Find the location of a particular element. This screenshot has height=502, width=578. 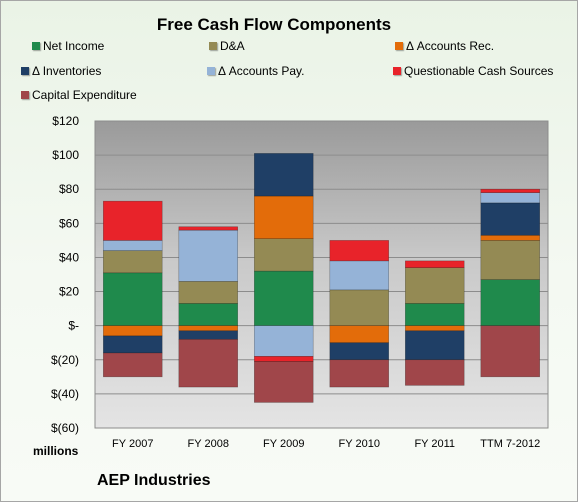

bar-capital-expenditure-fy-2007 is located at coordinates (133, 365).